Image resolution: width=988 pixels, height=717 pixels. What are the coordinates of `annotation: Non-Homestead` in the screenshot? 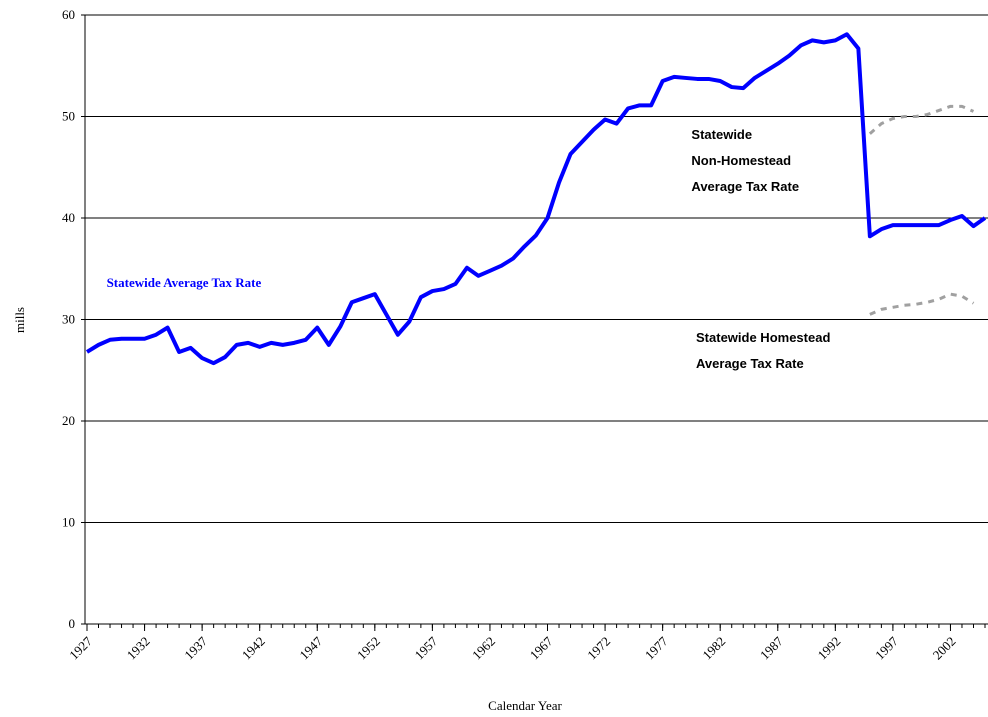 It's located at (741, 160).